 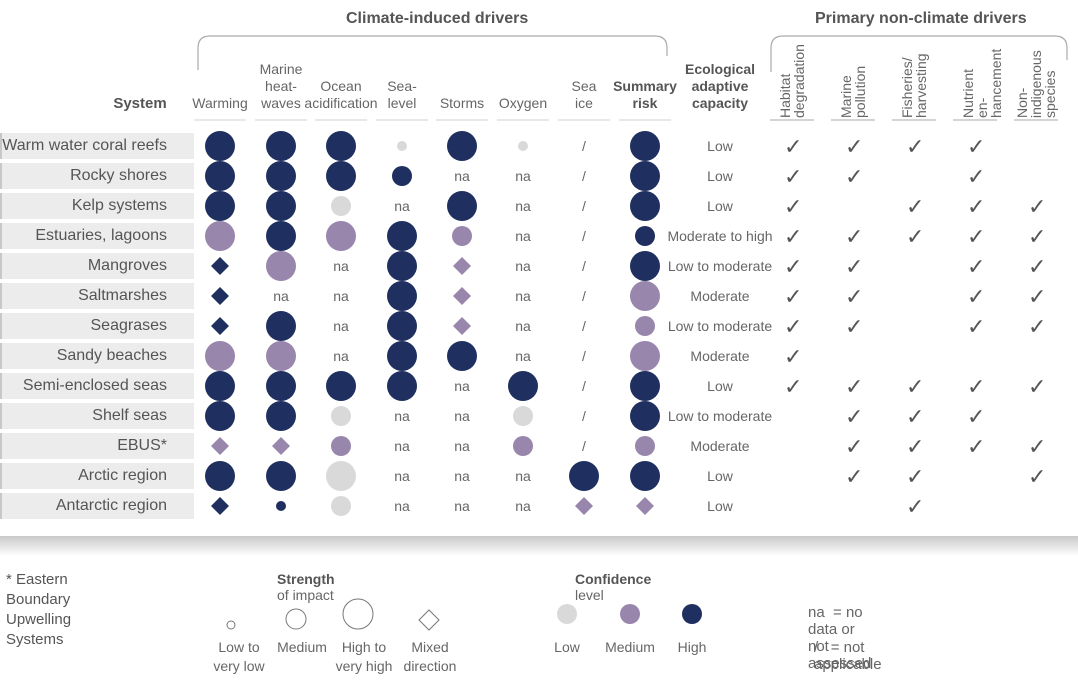 I want to click on legend-confidence-medium: Medium, so click(x=630, y=647).